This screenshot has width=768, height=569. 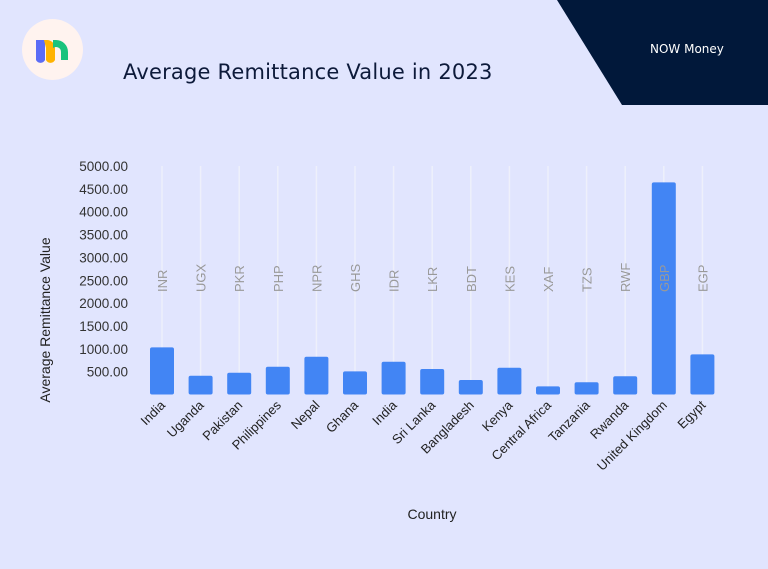 What do you see at coordinates (432, 279) in the screenshot?
I see `currency-label: LKR` at bounding box center [432, 279].